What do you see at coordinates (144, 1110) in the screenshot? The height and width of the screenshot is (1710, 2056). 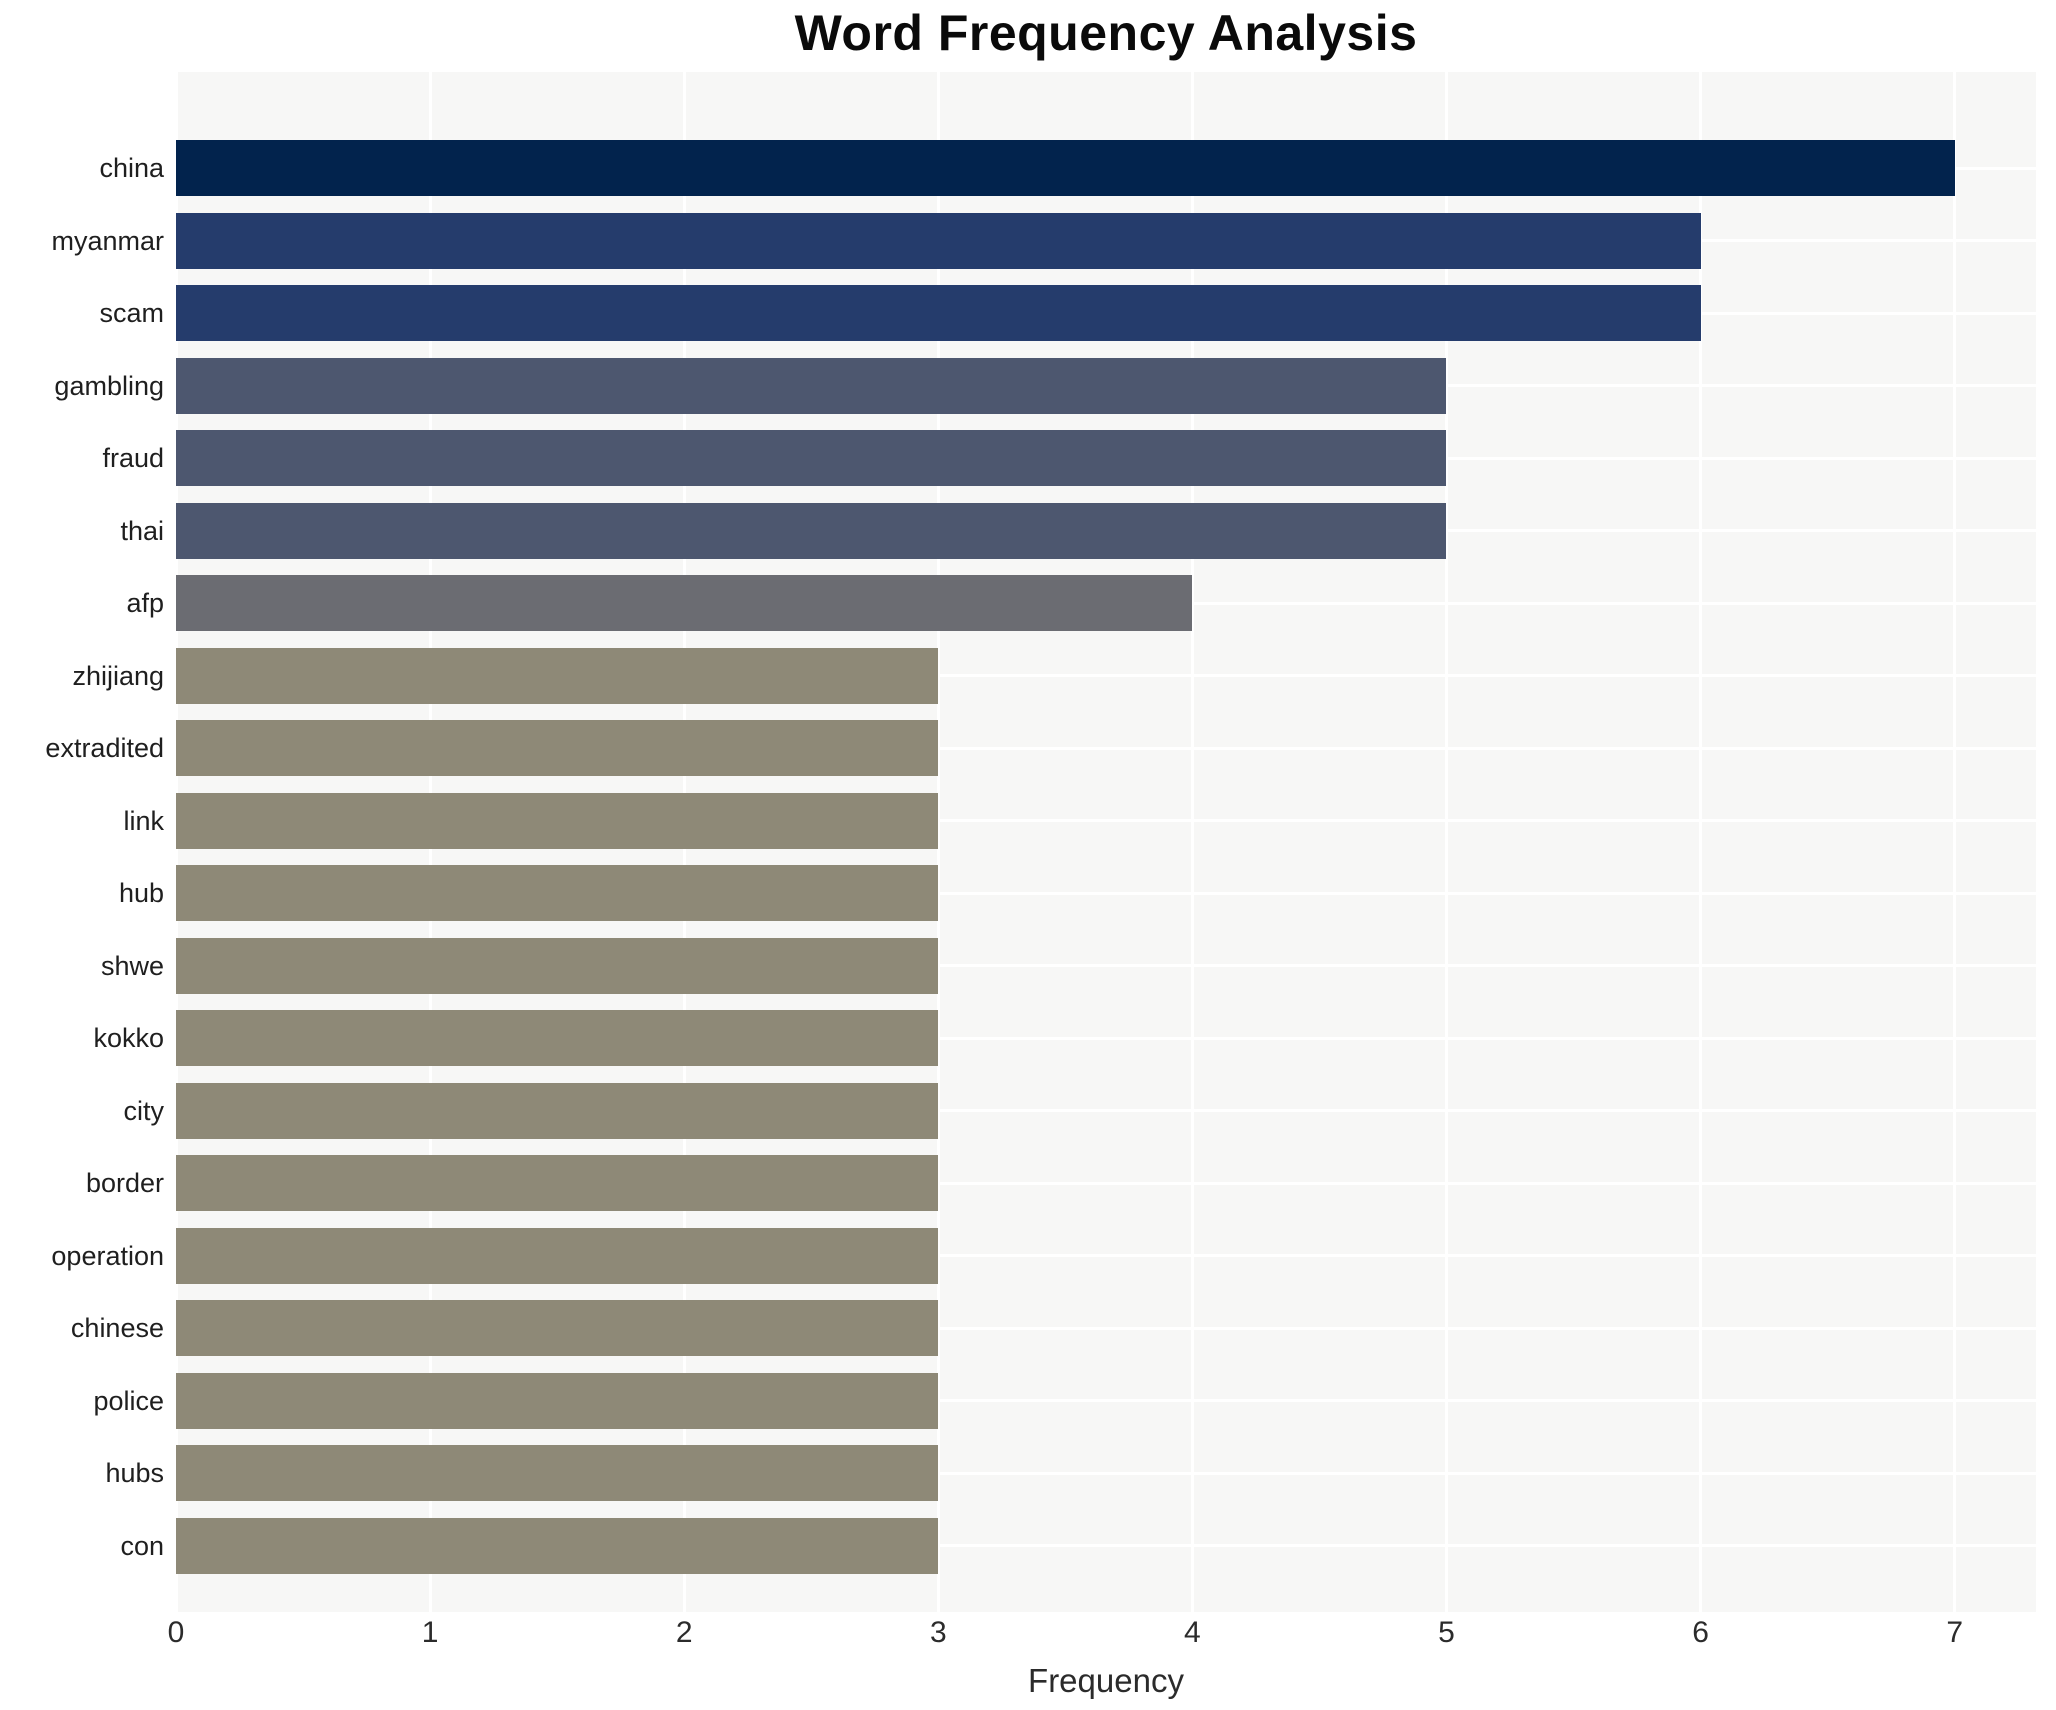 I see `y-tick-label: city` at bounding box center [144, 1110].